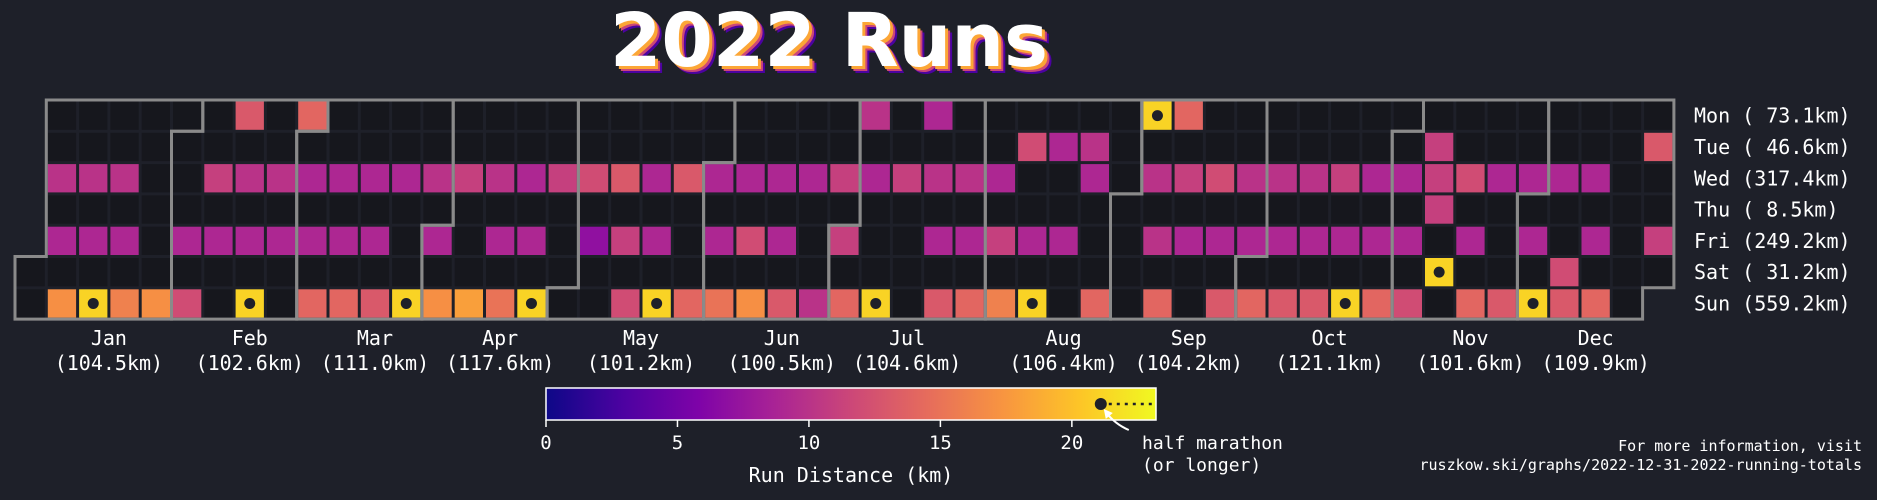 This screenshot has width=1877, height=500. Describe the element at coordinates (1595, 209) in the screenshot. I see `month-border` at that location.